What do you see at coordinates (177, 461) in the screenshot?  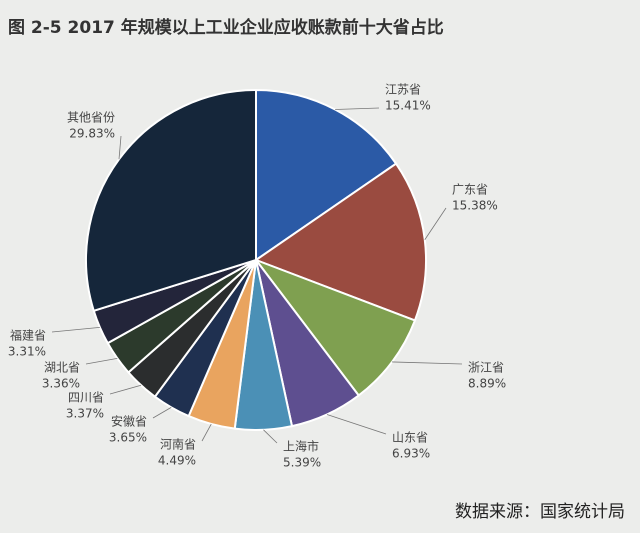 I see `value-label: 4.49%` at bounding box center [177, 461].